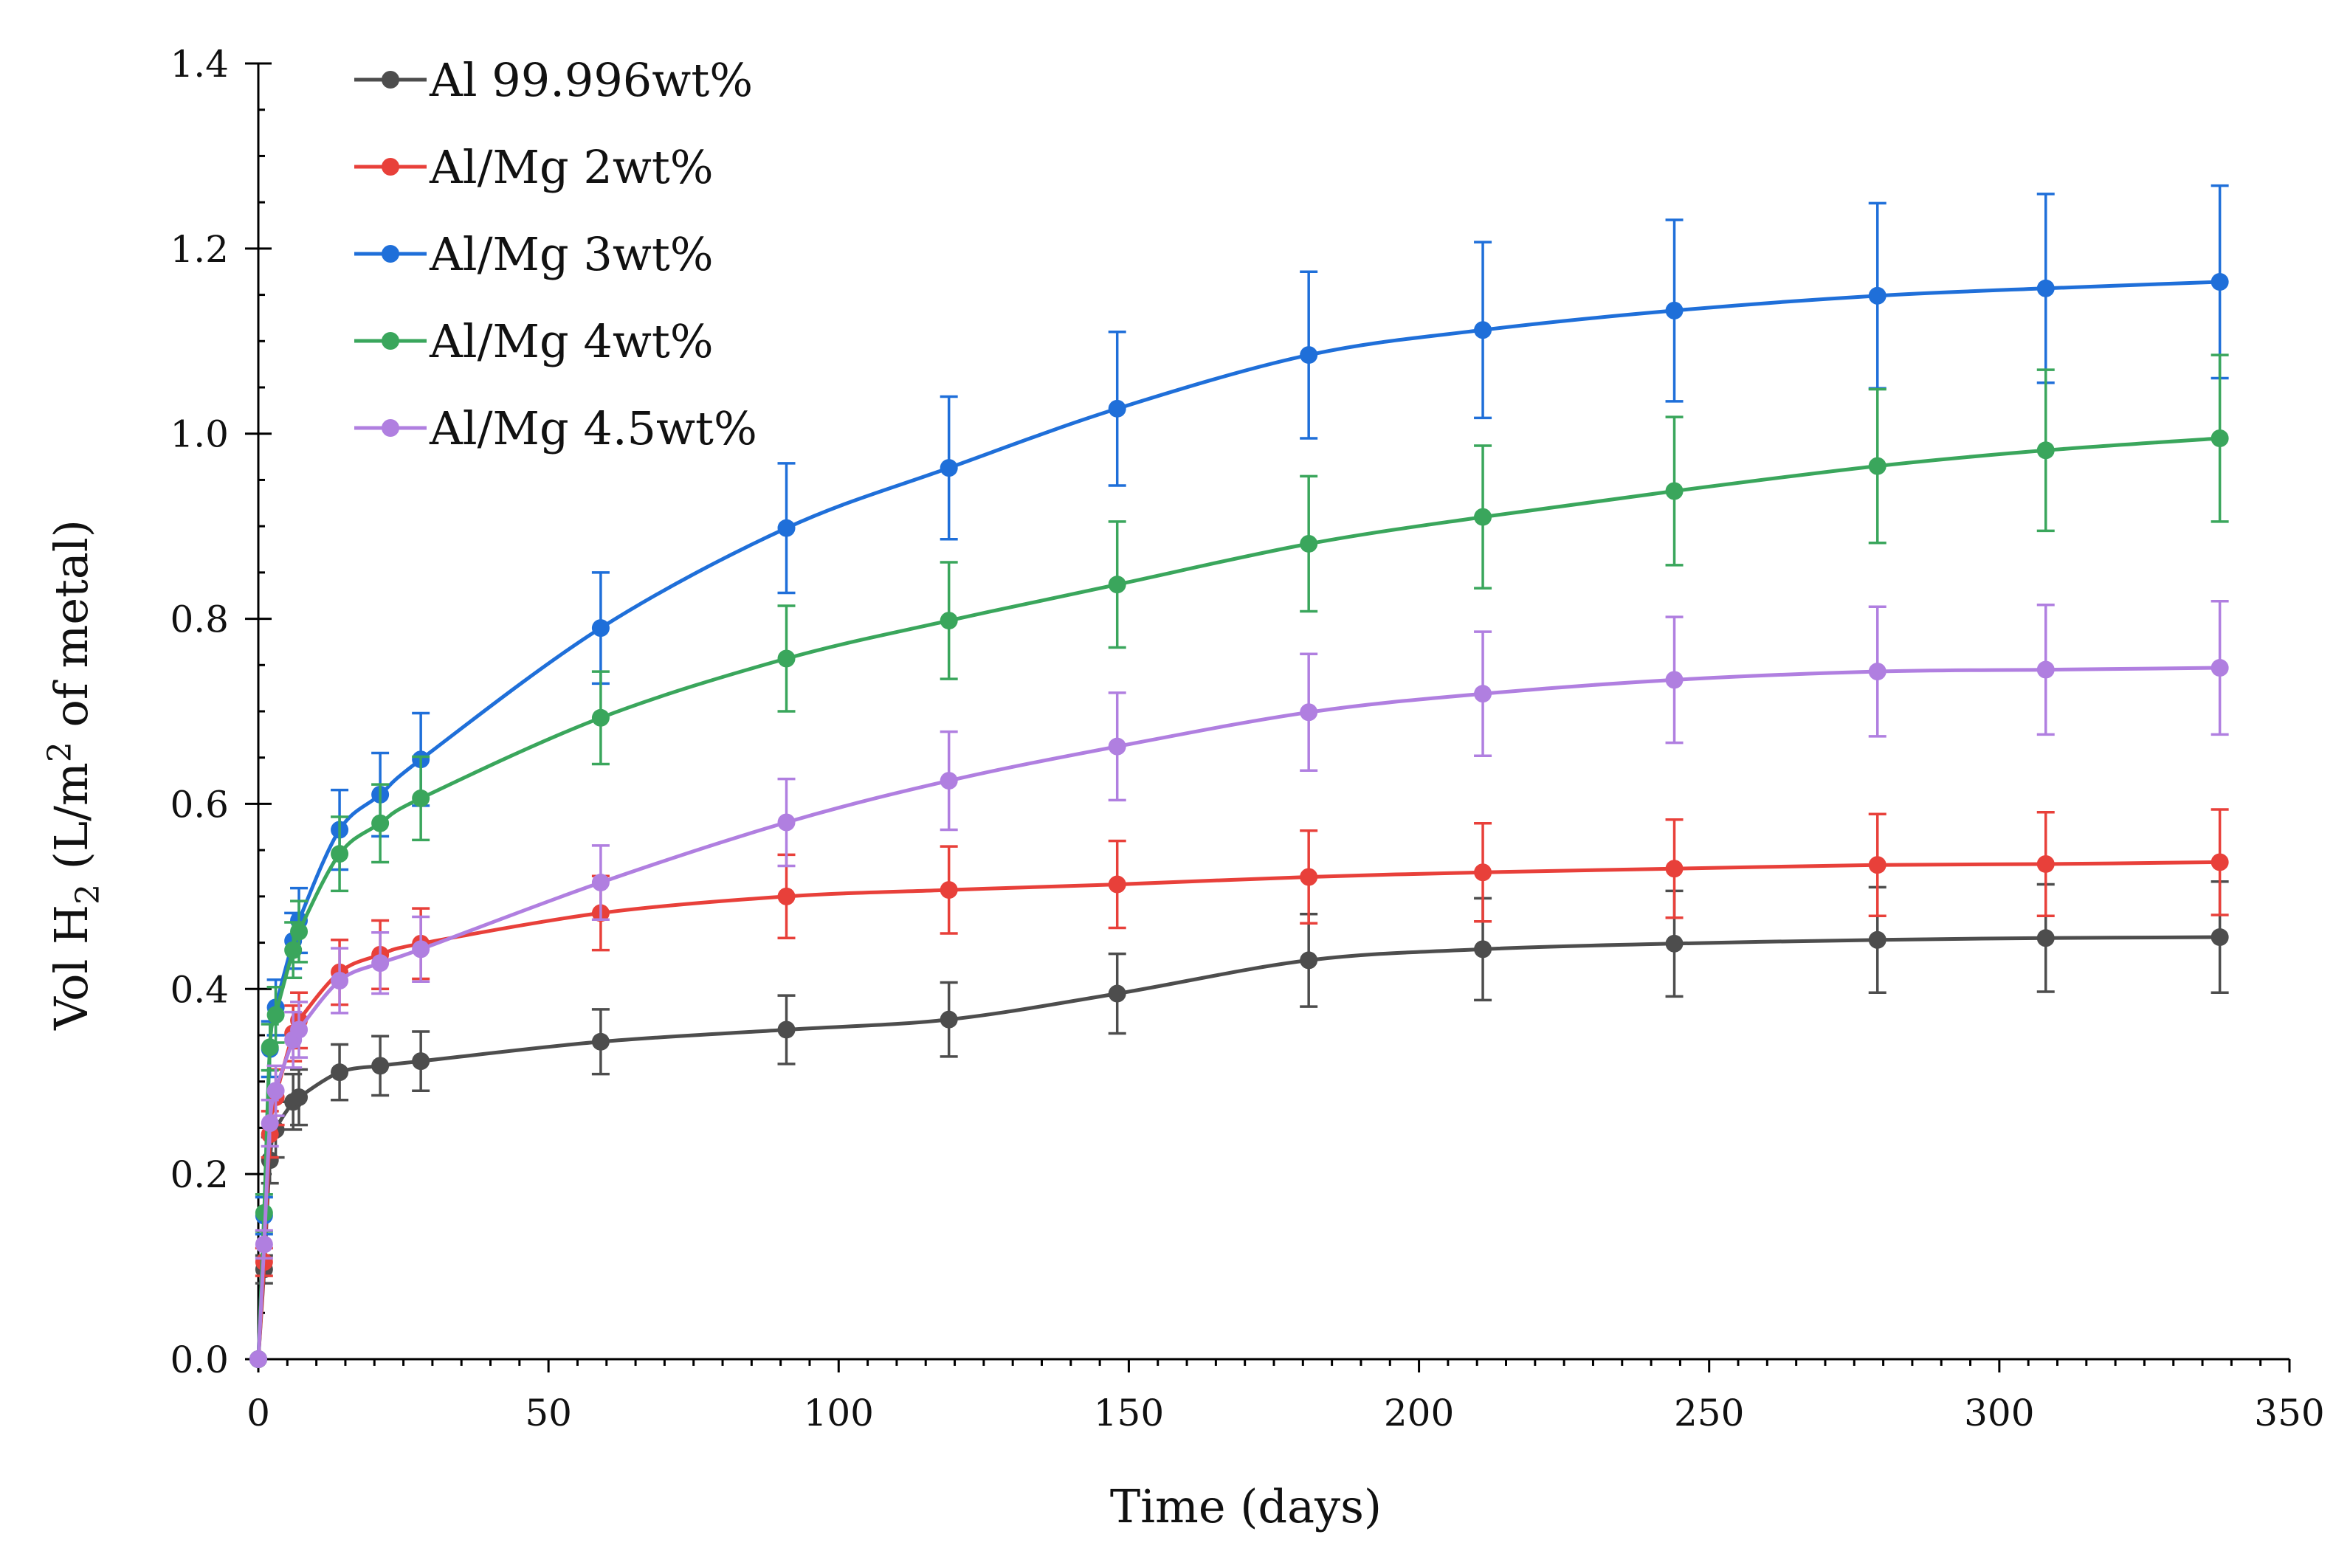 The width and height of the screenshot is (2350, 1568). I want to click on legend-item: Al/Mg 3wt%, so click(534, 254).